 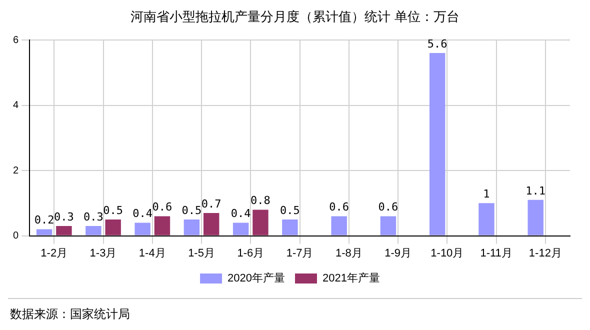 What do you see at coordinates (437, 43) in the screenshot?
I see `data-label: 5.6` at bounding box center [437, 43].